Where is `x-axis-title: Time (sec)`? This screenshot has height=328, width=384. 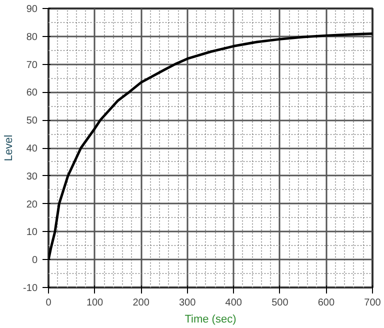
x-axis-title: Time (sec) is located at coordinates (210, 320).